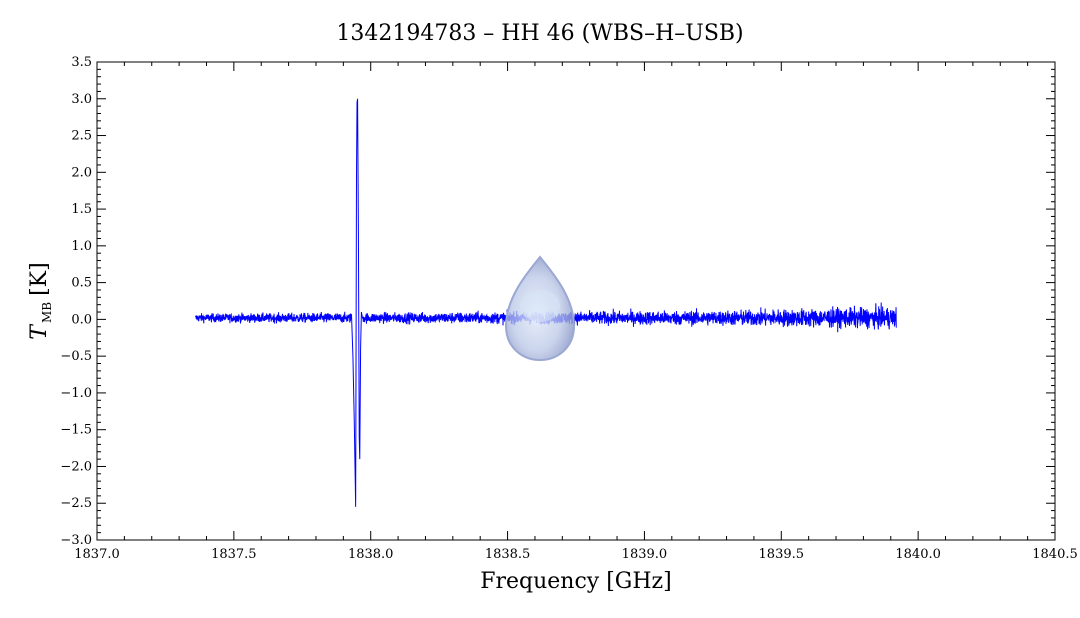  Describe the element at coordinates (39, 331) in the screenshot. I see `y-axis-label-main: T` at that location.